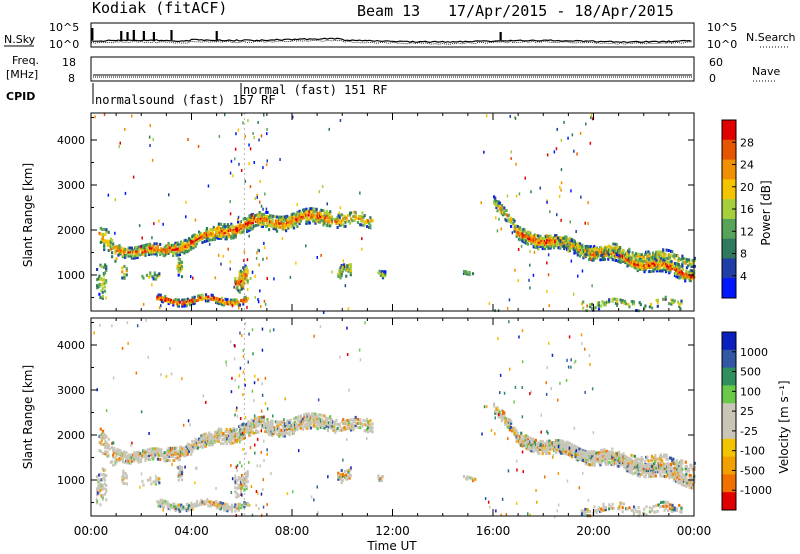  Describe the element at coordinates (20, 39) in the screenshot. I see `sky-label: N.Sky` at that location.